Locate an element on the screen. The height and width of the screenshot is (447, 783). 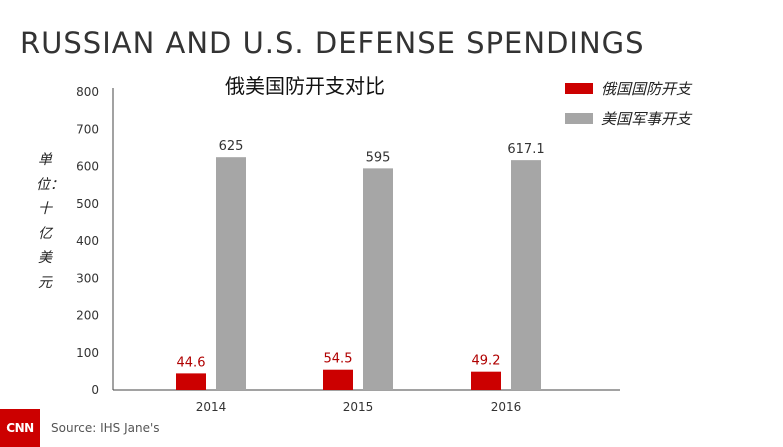
data-label-russia-2016: 49.2 is located at coordinates (486, 361).